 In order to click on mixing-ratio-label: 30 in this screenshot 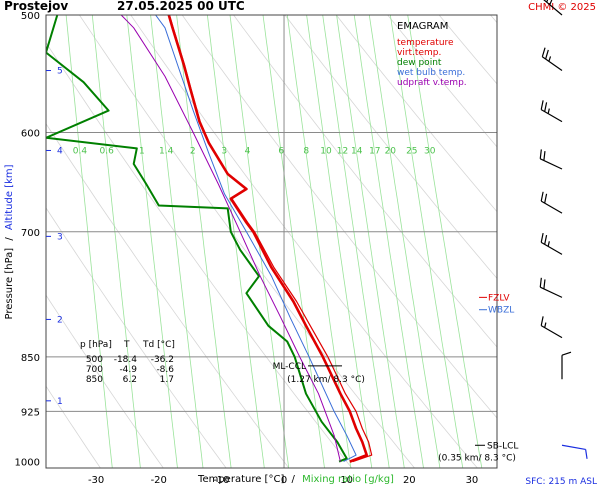, I will do `click(430, 152)`.